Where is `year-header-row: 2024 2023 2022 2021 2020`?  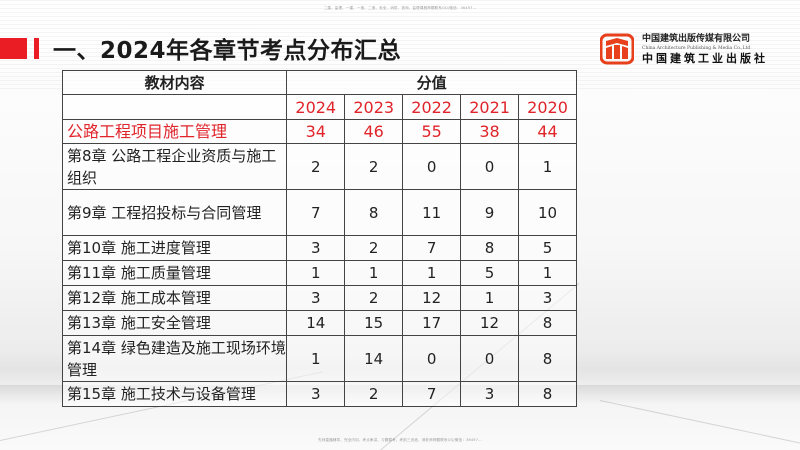 year-header-row: 2024 2023 2022 2021 2020 is located at coordinates (319, 107).